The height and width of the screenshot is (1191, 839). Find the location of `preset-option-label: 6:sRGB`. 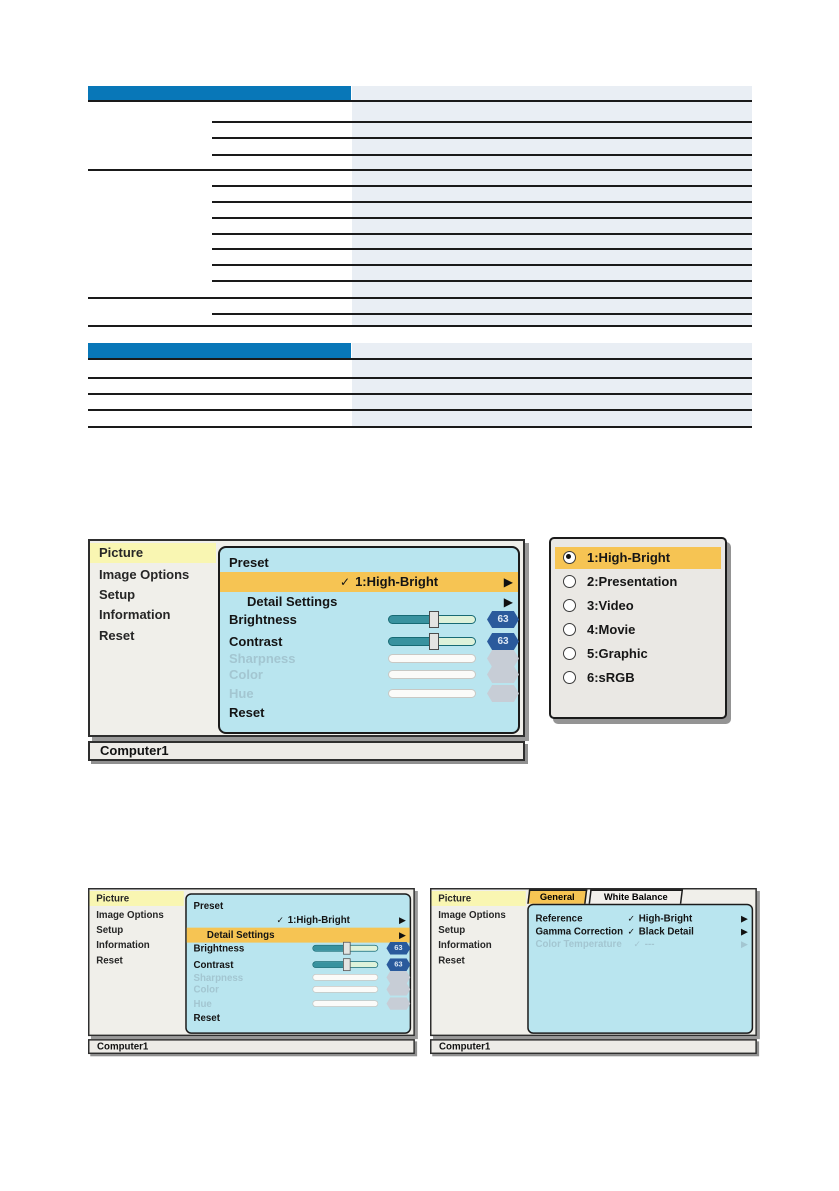

preset-option-label: 6:sRGB is located at coordinates (611, 677).